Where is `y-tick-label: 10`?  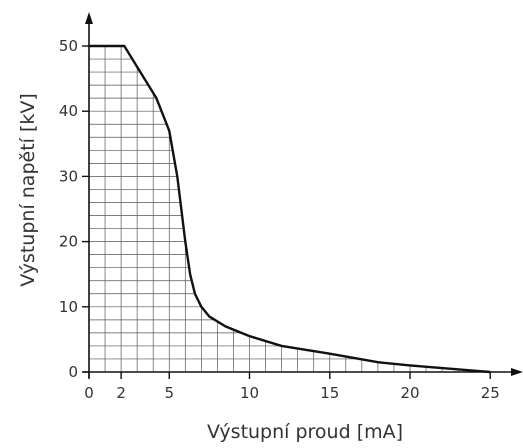 y-tick-label: 10 is located at coordinates (68, 307).